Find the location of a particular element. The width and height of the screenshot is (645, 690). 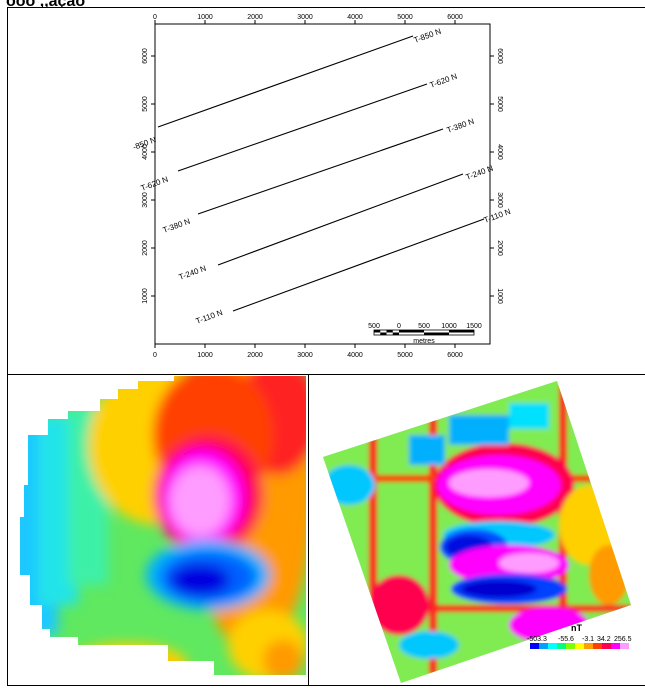

right-tick-label: 2000 is located at coordinates (499, 248).